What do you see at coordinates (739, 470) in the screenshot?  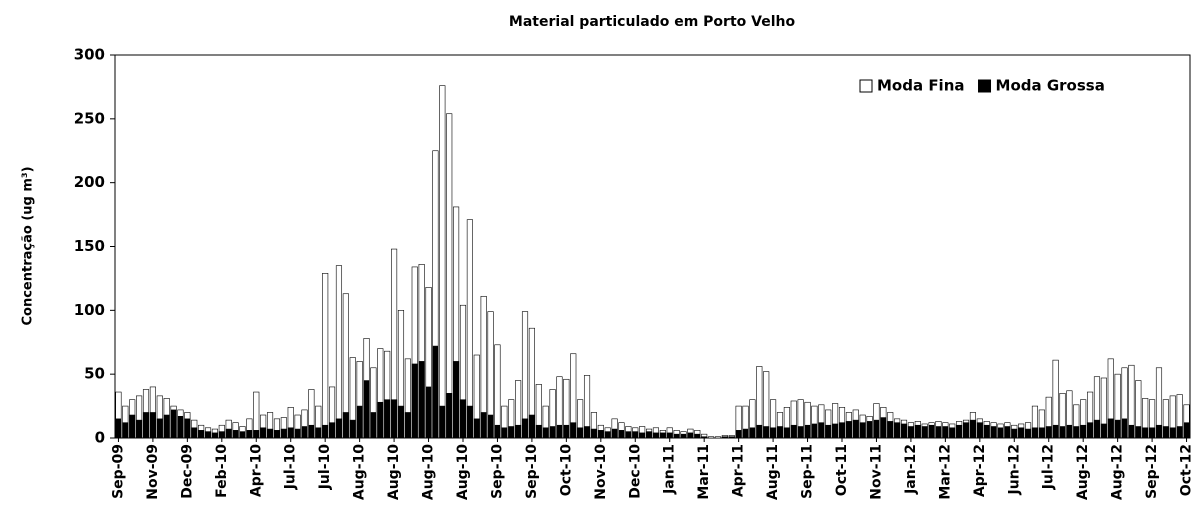 I see `x-tick-label: Apr-11` at bounding box center [739, 470].